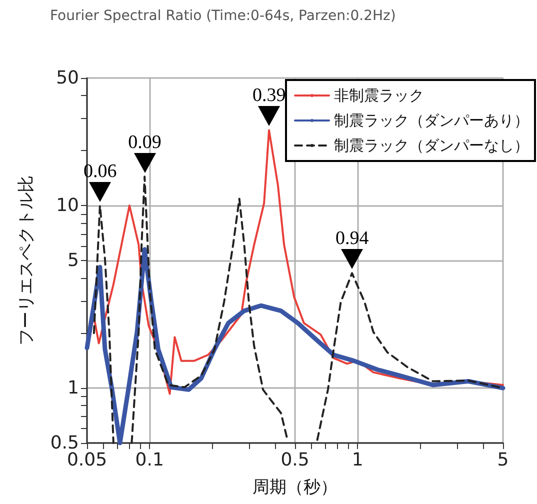 Image resolution: width=537 pixels, height=504 pixels. What do you see at coordinates (67, 78) in the screenshot?
I see `y-tick-label: 50` at bounding box center [67, 78].